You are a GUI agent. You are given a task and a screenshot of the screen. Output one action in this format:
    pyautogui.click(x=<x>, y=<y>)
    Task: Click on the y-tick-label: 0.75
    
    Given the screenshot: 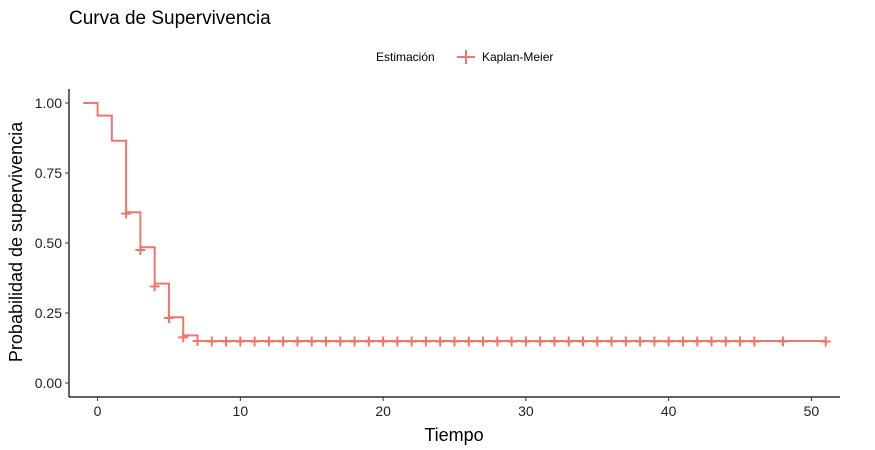 What is the action you would take?
    pyautogui.click(x=48, y=173)
    